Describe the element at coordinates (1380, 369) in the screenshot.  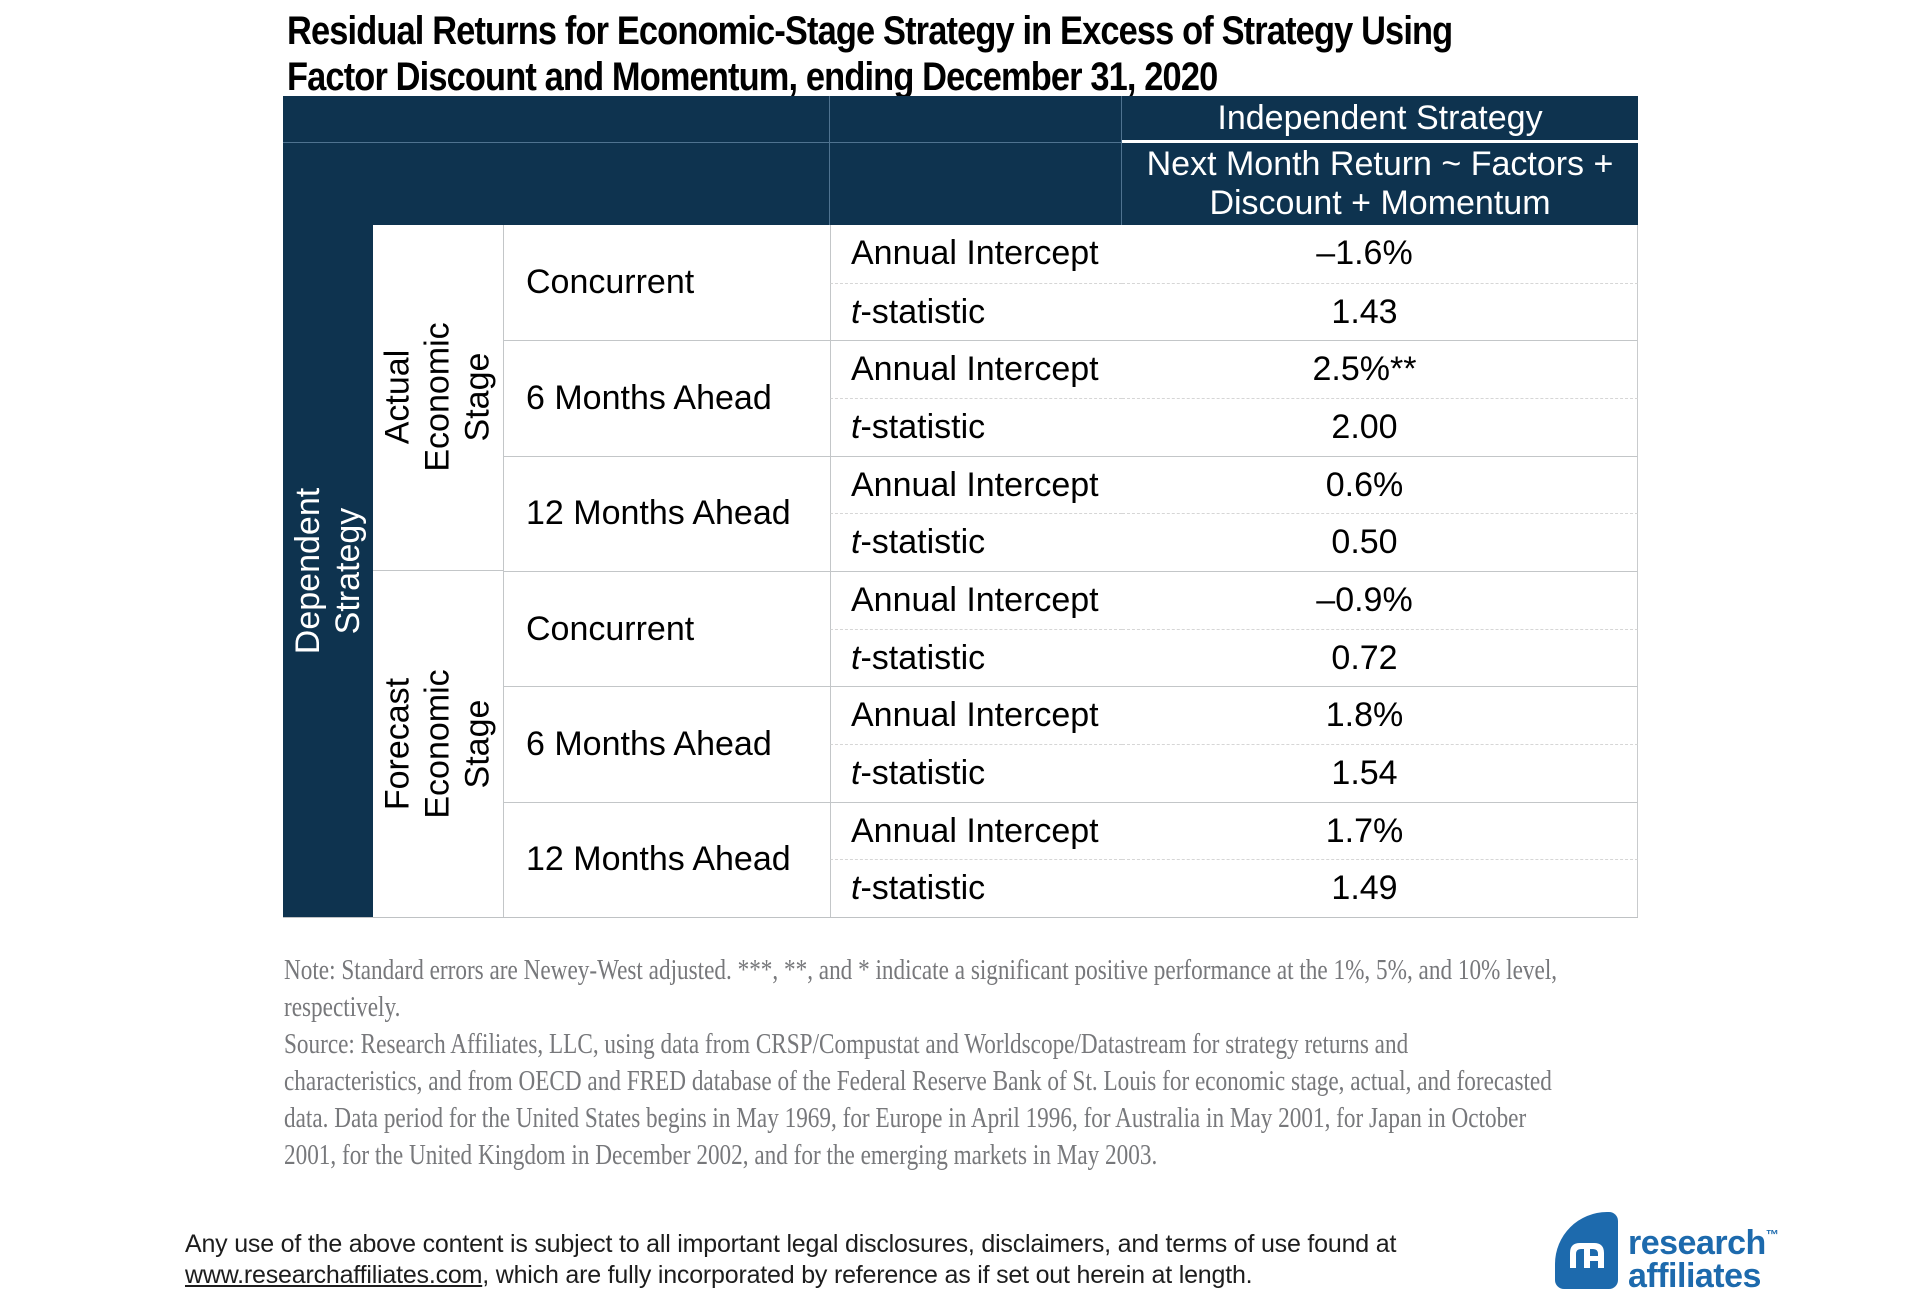
I see `value-cell: 2.5%**` at that location.